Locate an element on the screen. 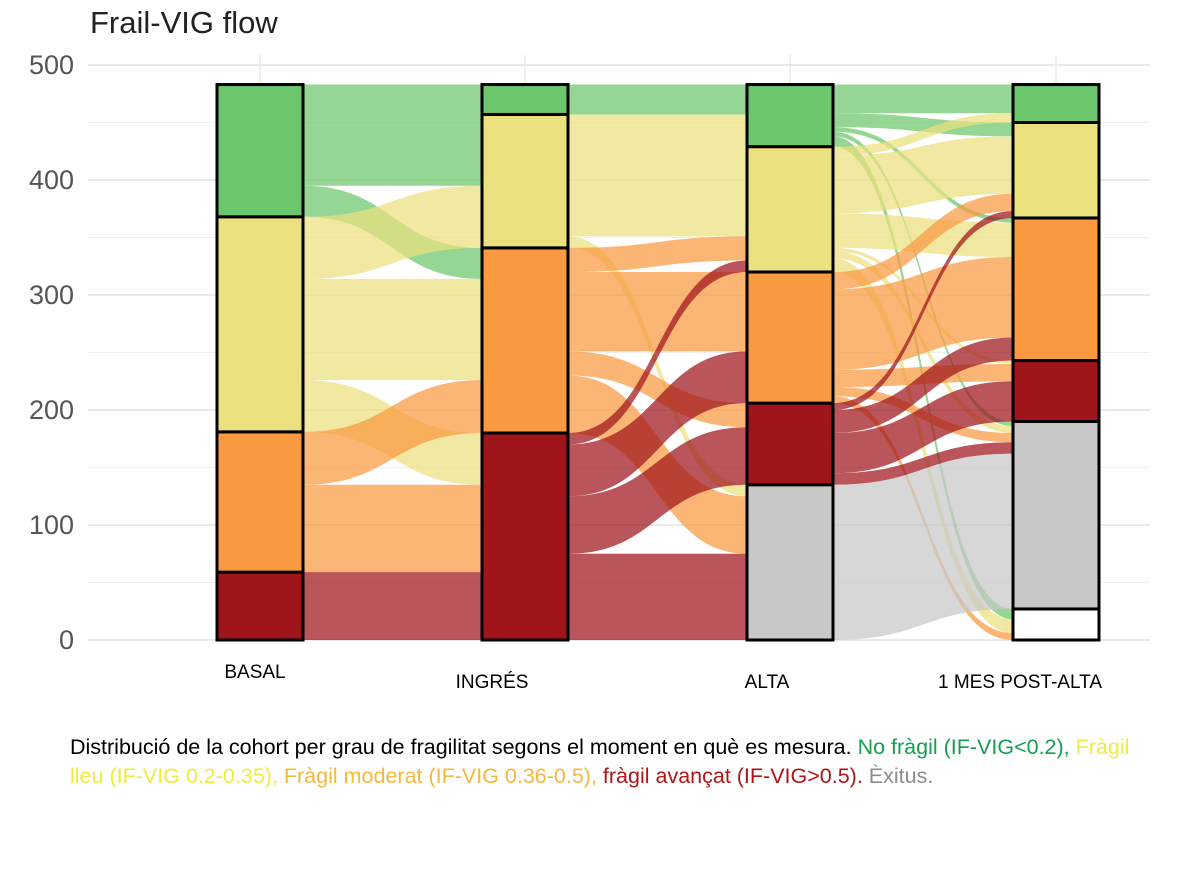 The height and width of the screenshot is (875, 1200). stratum-blank is located at coordinates (1056, 624).